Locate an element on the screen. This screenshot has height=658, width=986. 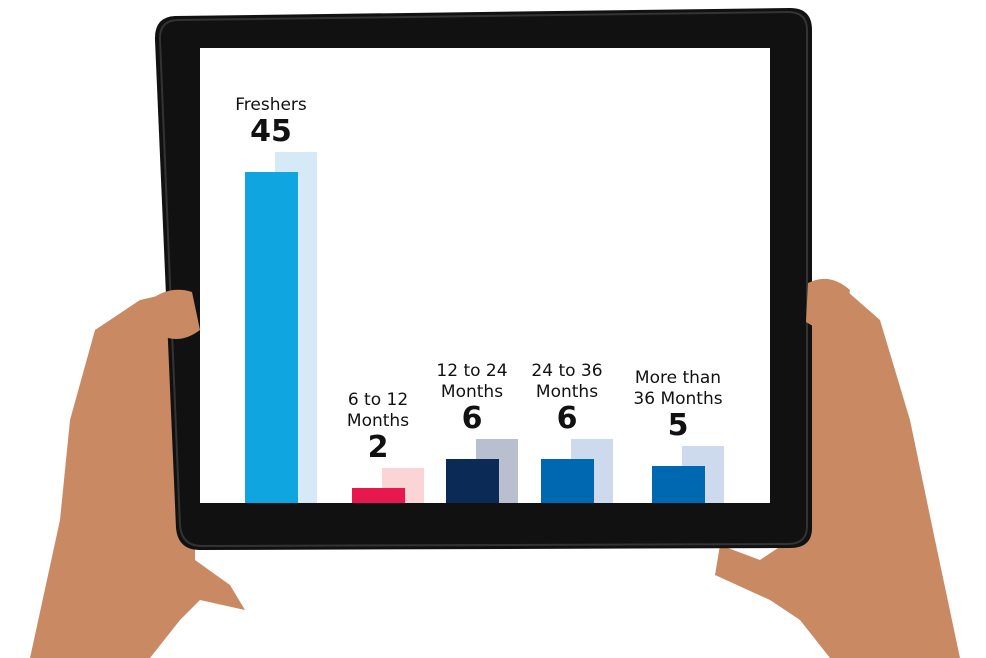
bar-label: Freshers 45 is located at coordinates (271, 121).